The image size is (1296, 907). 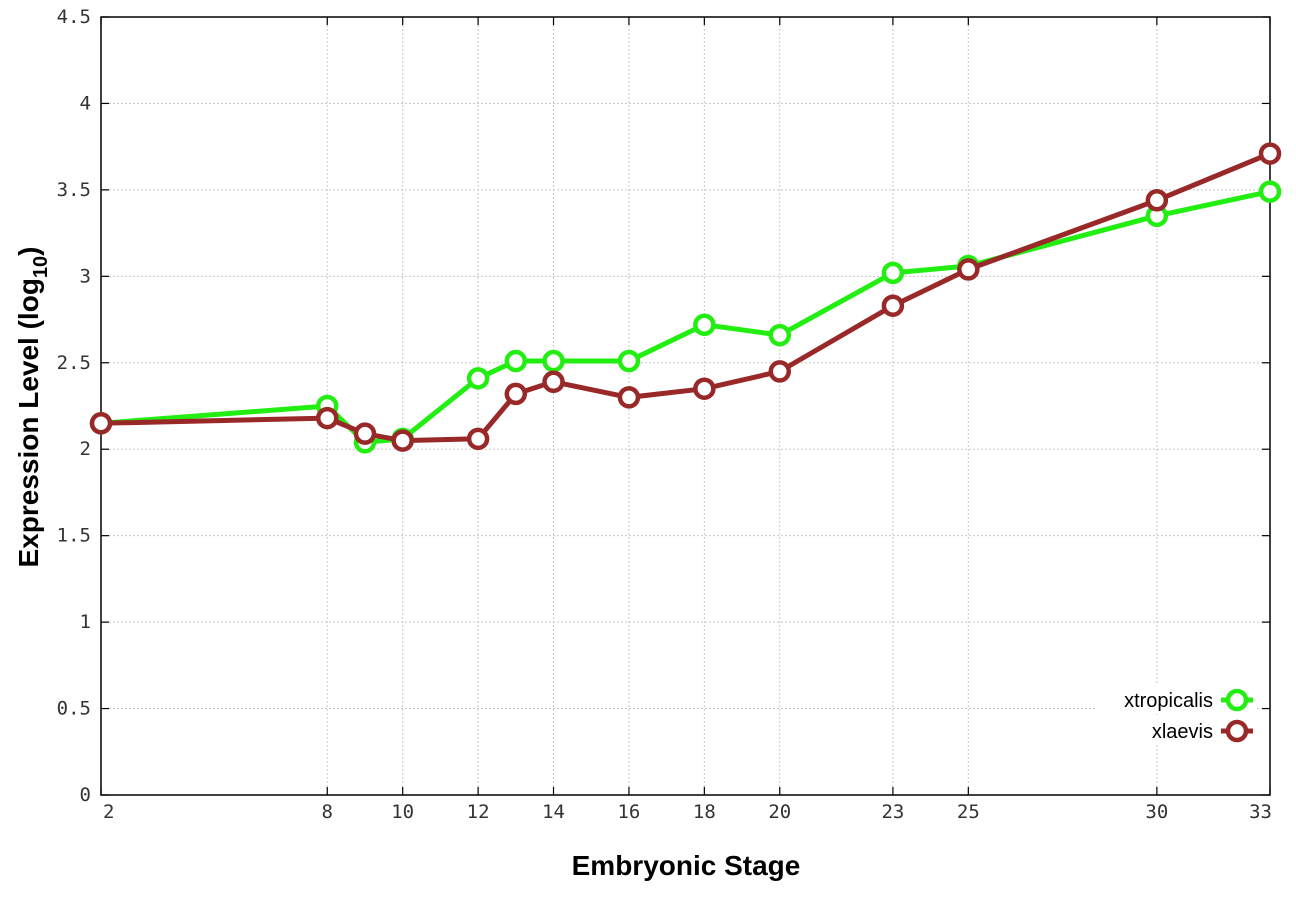 I want to click on y-axis-title-subscript: 10, so click(x=41, y=267).